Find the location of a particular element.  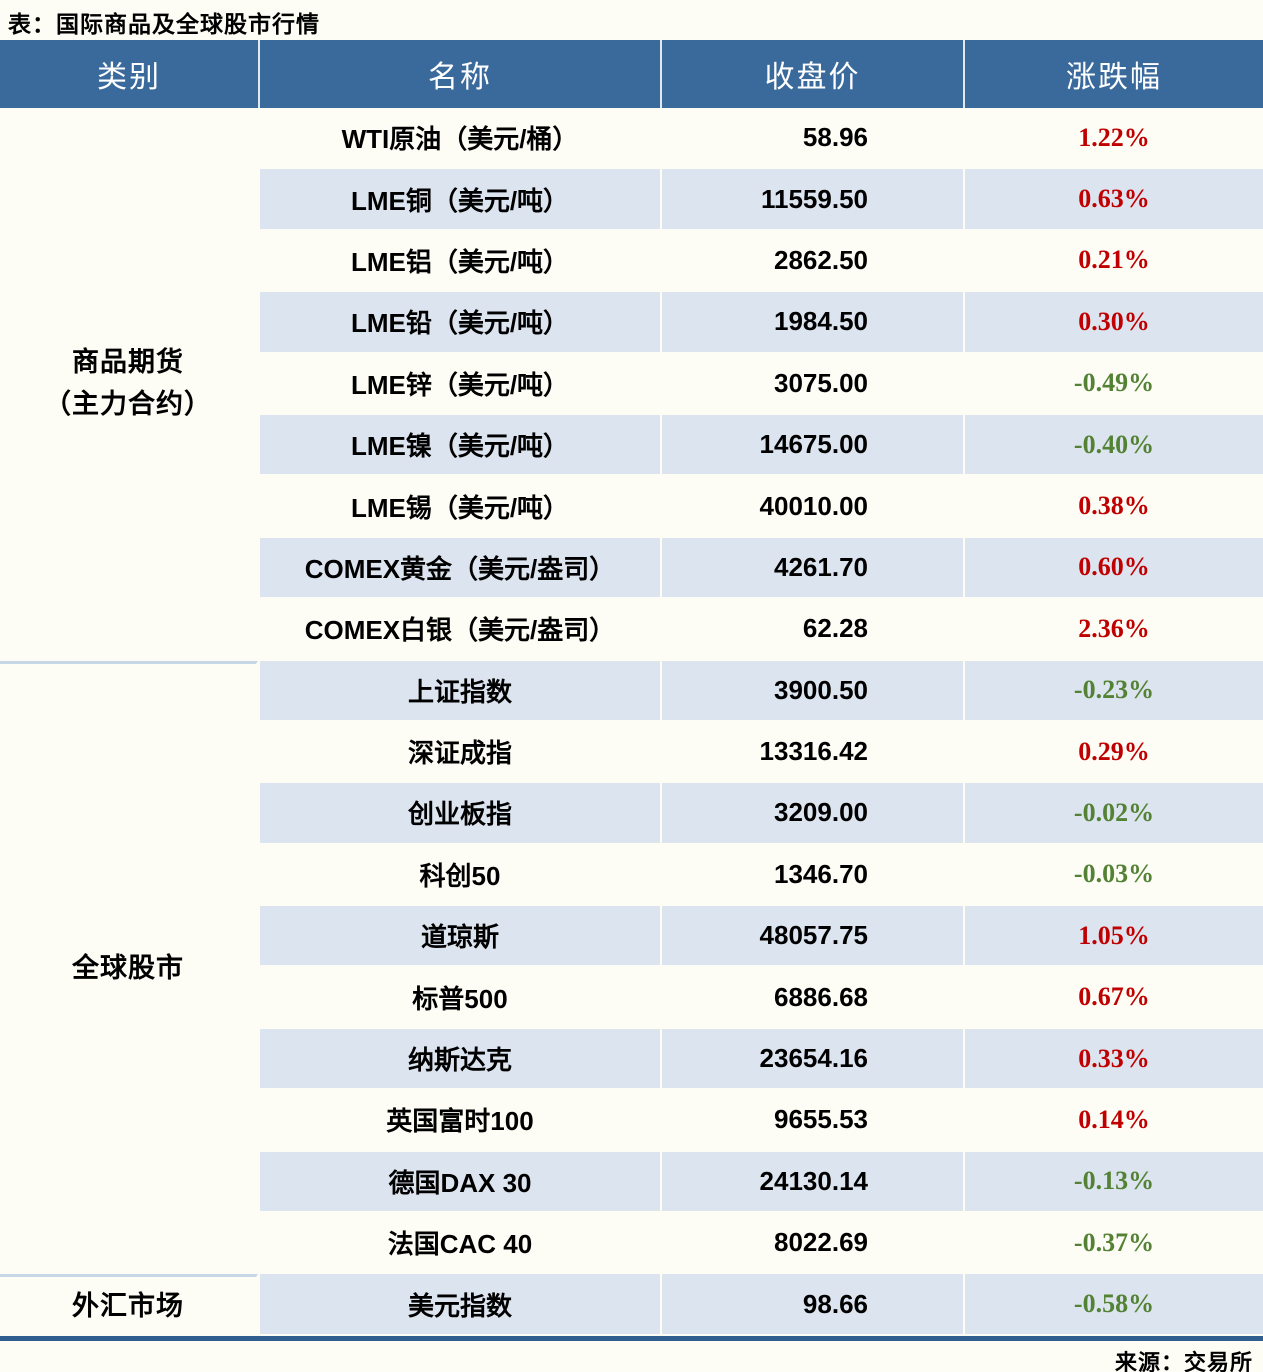

column-header-change: 涨跌幅 is located at coordinates (1113, 74).